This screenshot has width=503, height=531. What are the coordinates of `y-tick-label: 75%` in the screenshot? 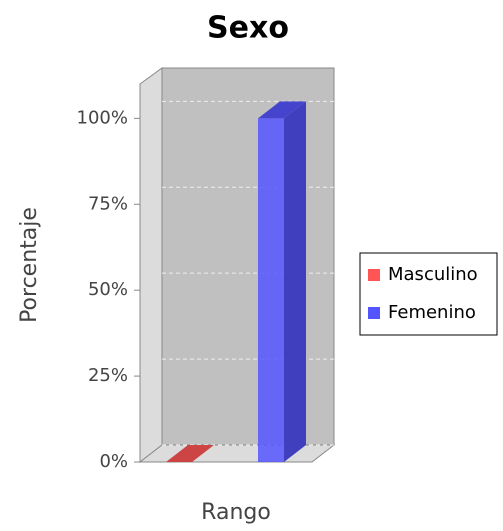 It's located at (108, 203).